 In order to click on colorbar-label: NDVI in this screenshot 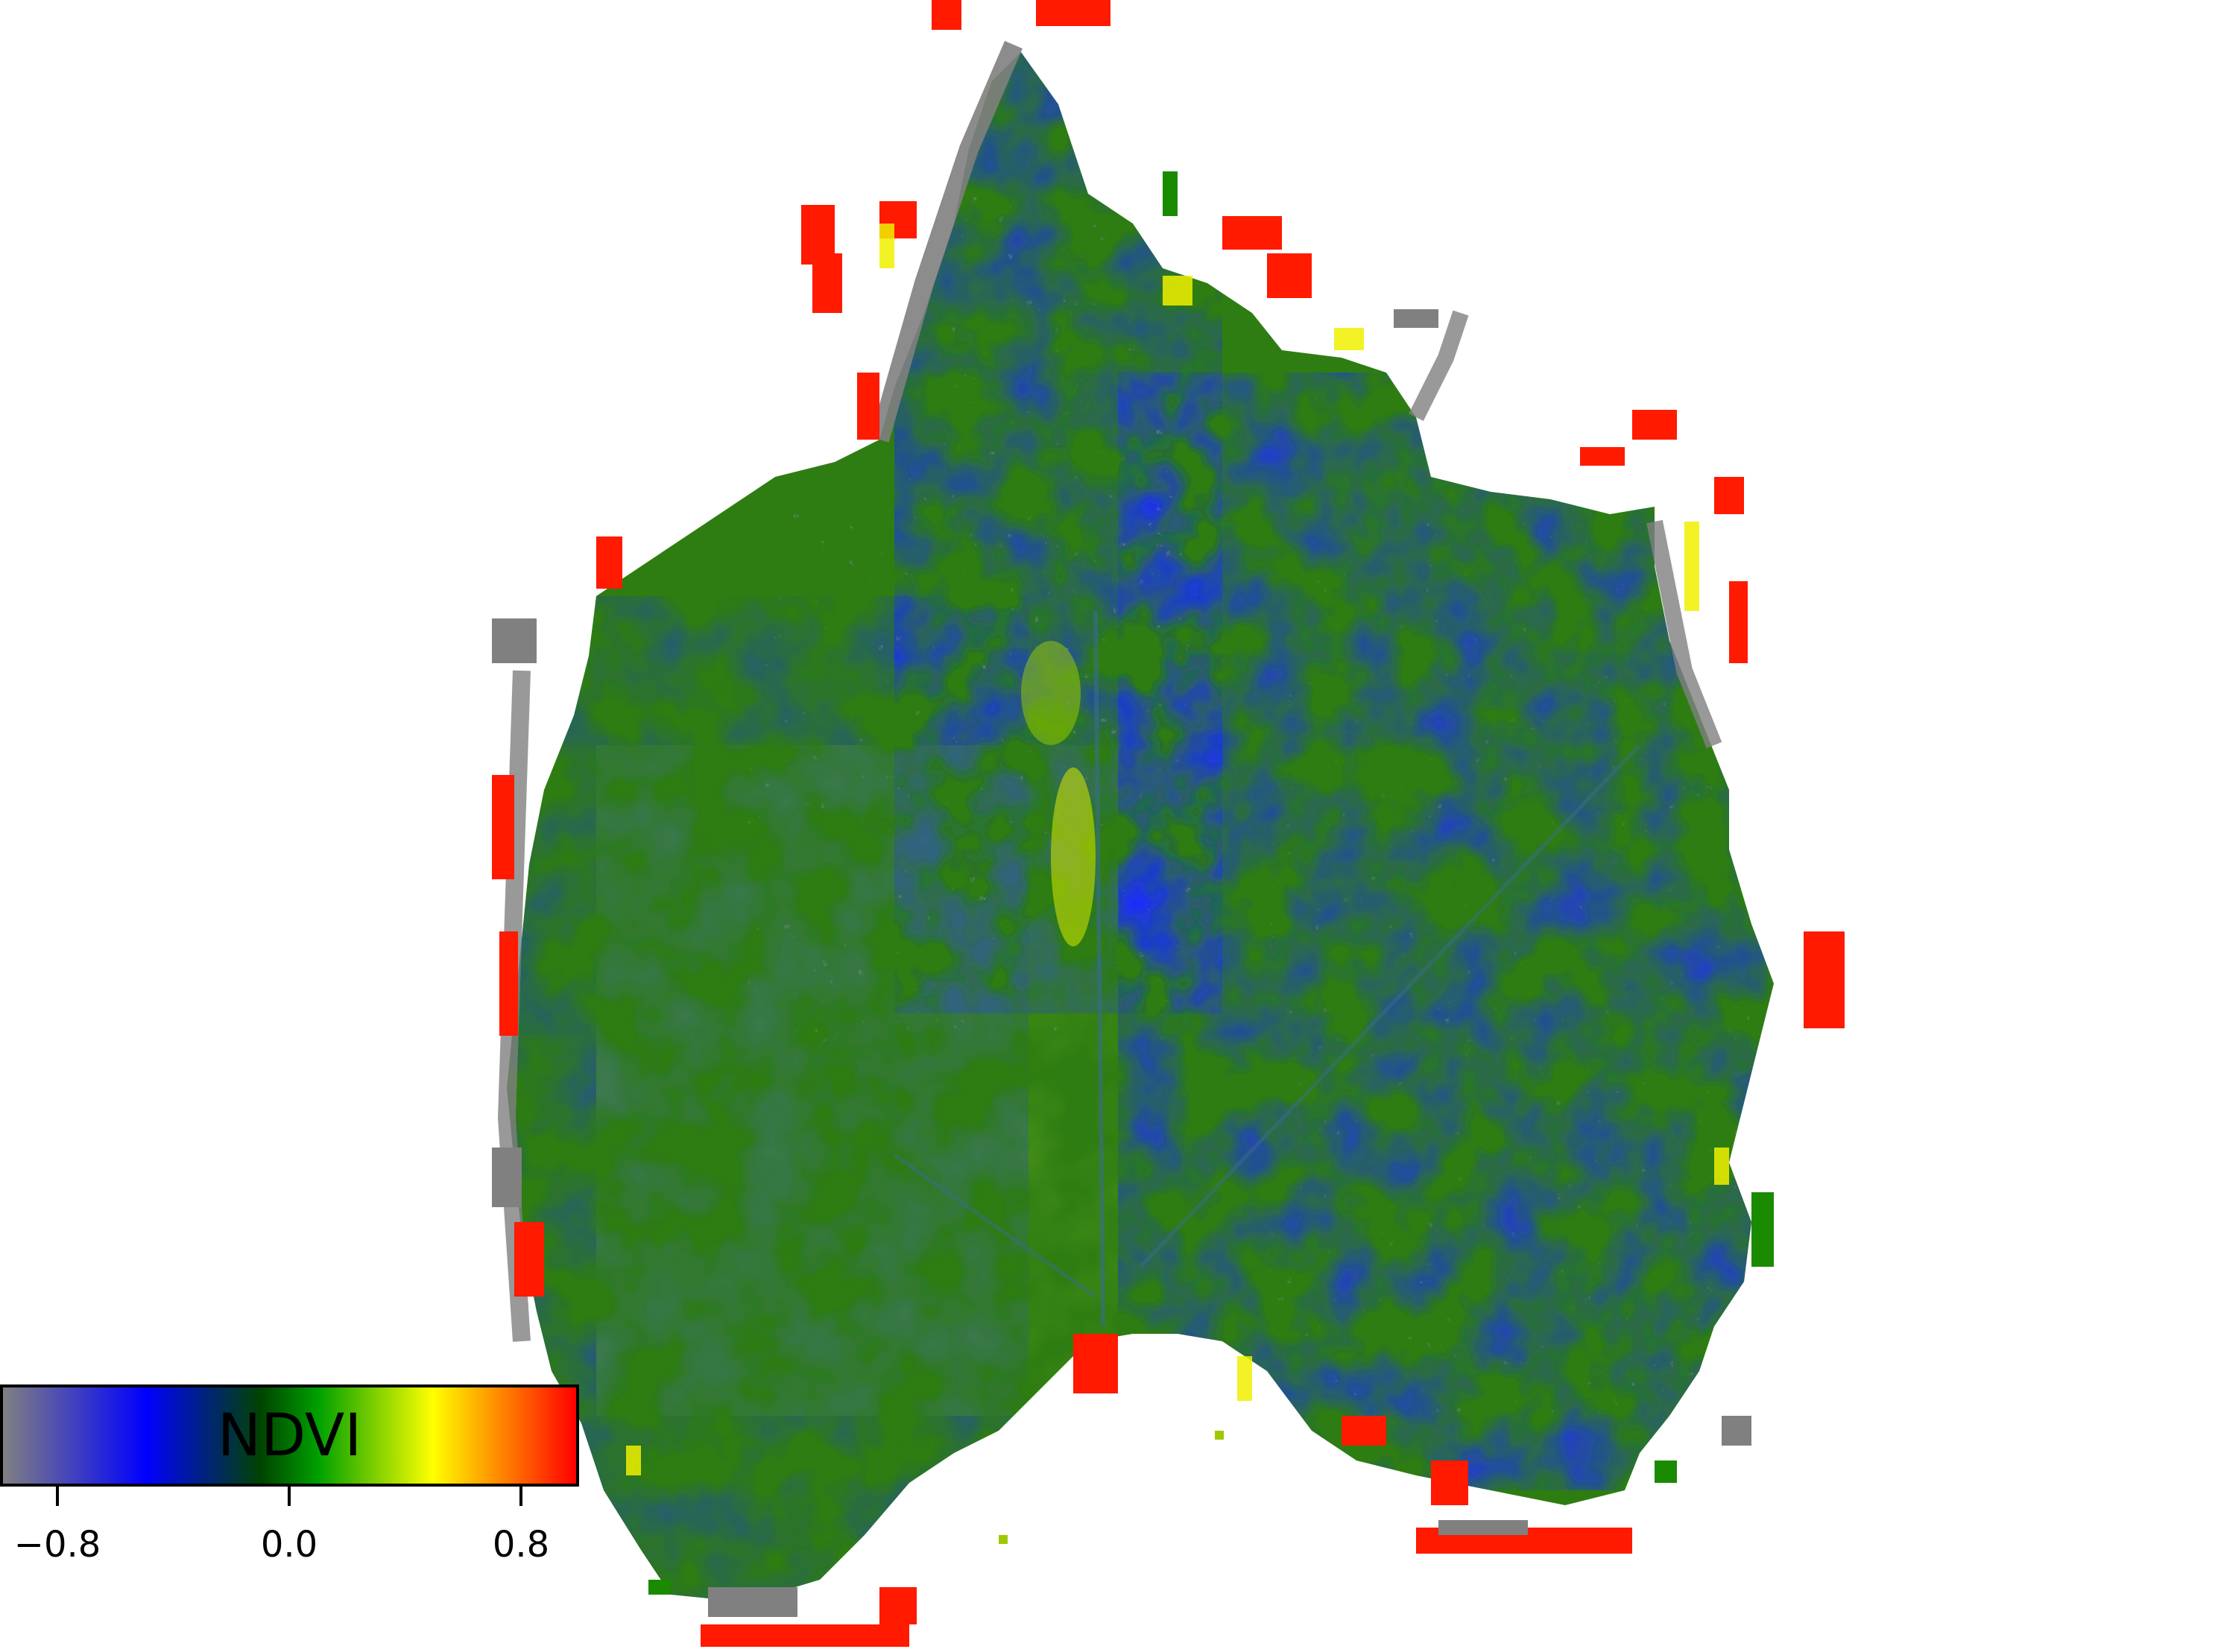, I will do `click(289, 1436)`.